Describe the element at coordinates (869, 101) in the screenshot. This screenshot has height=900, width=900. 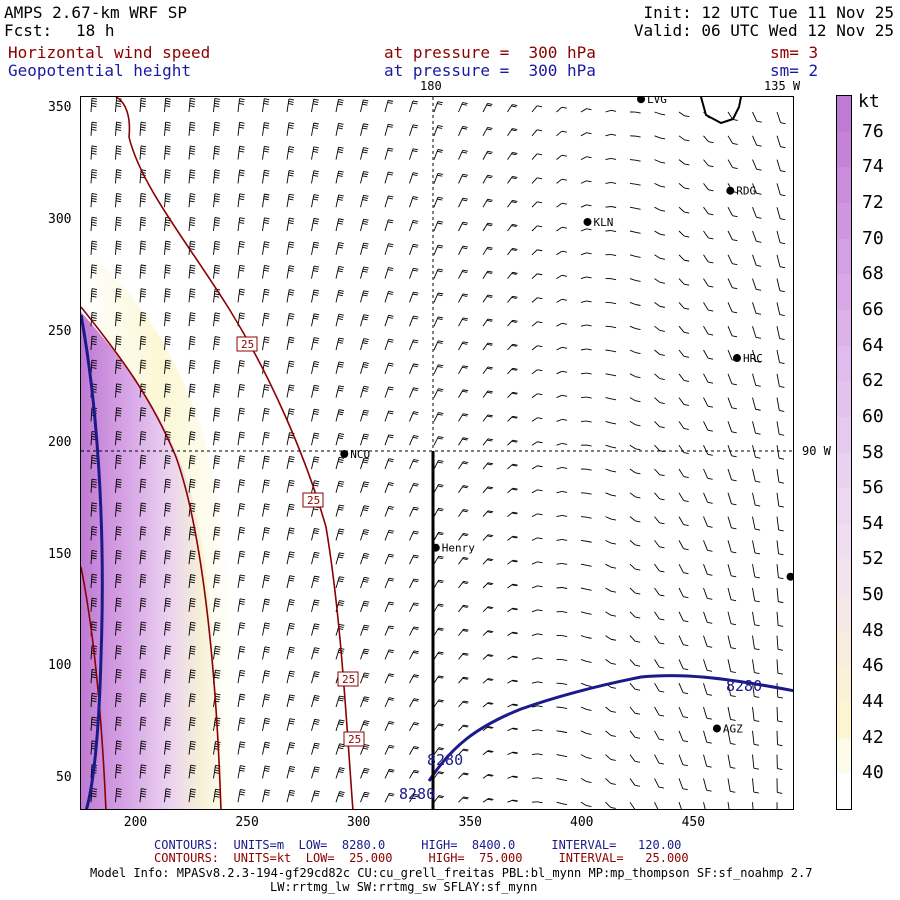
I see `colorbar-unit: kt` at that location.